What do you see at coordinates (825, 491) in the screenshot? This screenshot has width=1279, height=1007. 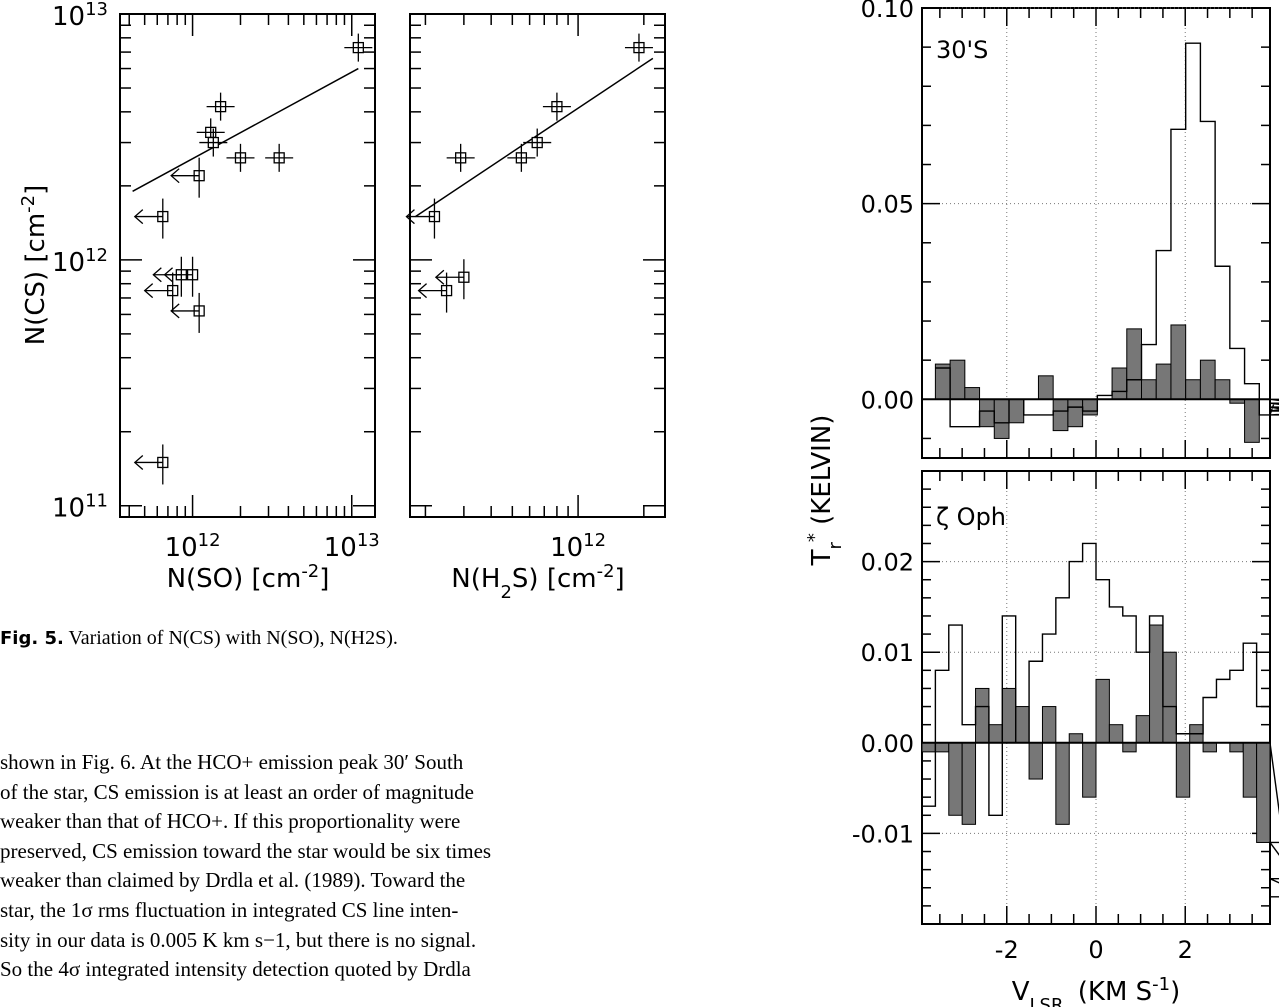 I see `fig6-ylabel: Tr* (KELVIN)` at bounding box center [825, 491].